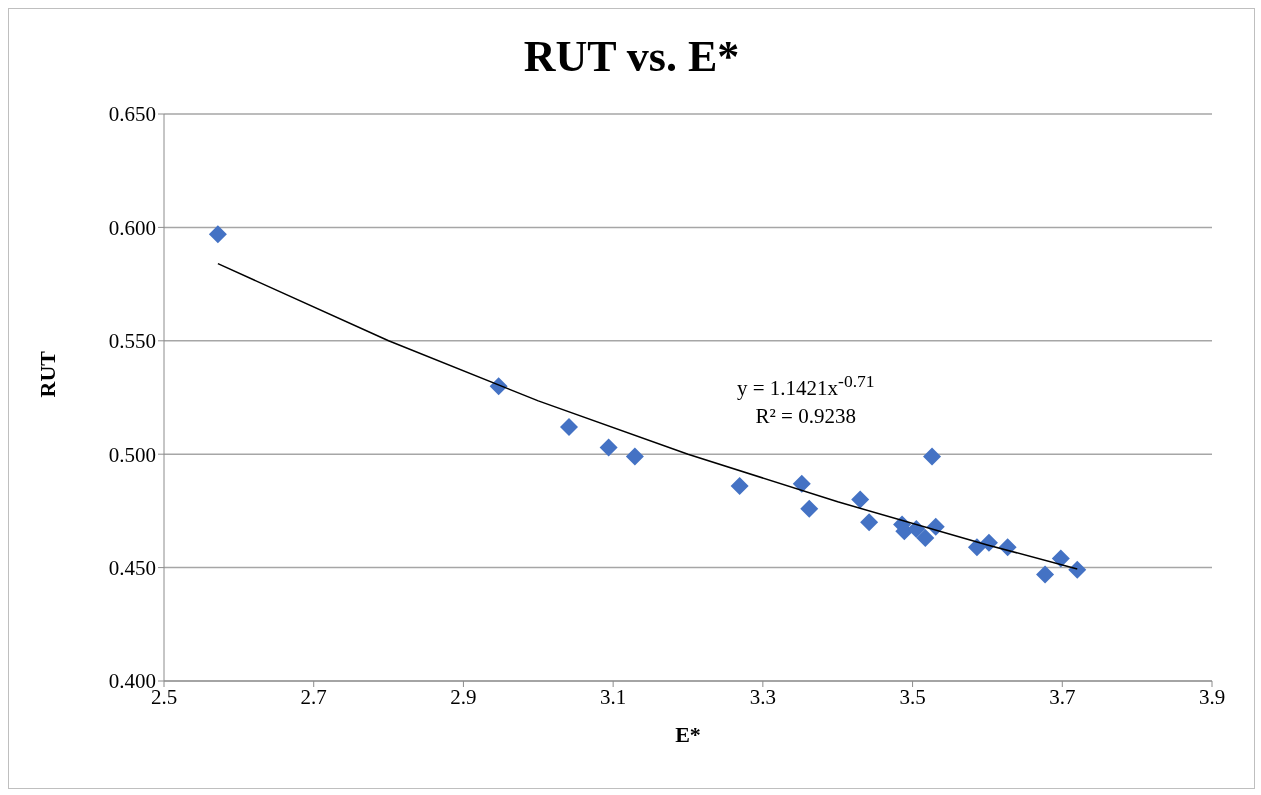  Describe the element at coordinates (688, 734) in the screenshot. I see `x-axis-title: E*` at that location.